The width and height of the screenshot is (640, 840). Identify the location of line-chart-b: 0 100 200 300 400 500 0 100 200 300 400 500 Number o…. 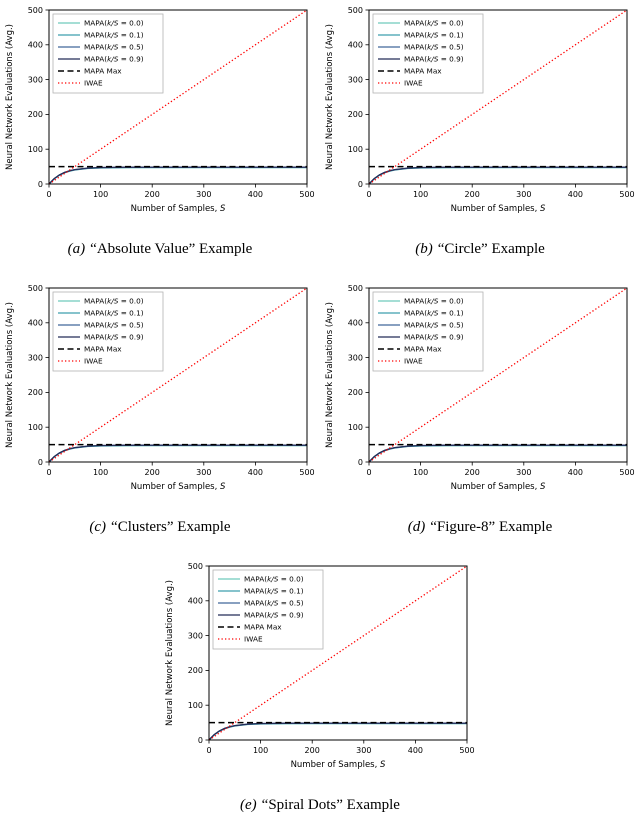
(480, 110).